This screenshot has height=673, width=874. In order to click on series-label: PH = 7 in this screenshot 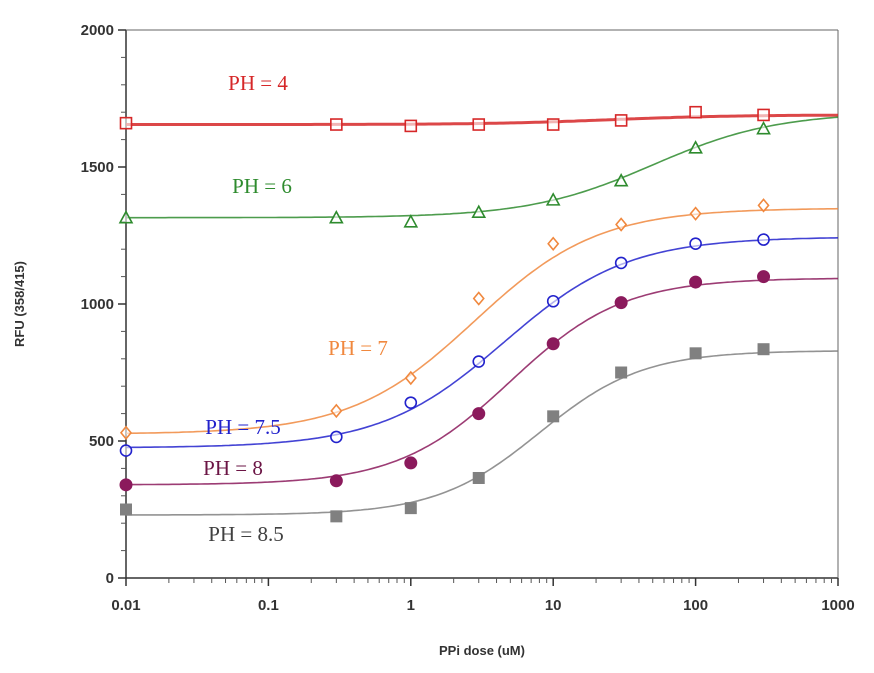, I will do `click(358, 348)`.